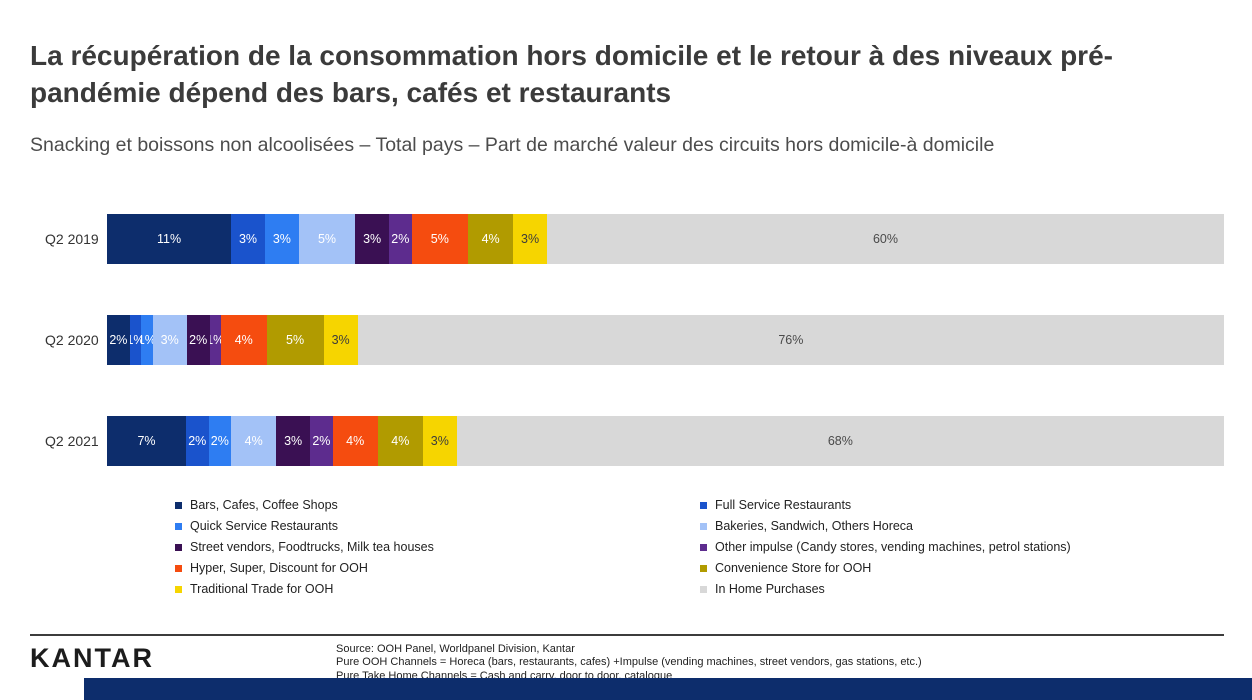 The height and width of the screenshot is (700, 1252). I want to click on legend-item: Convenience Store for OOH, so click(962, 568).